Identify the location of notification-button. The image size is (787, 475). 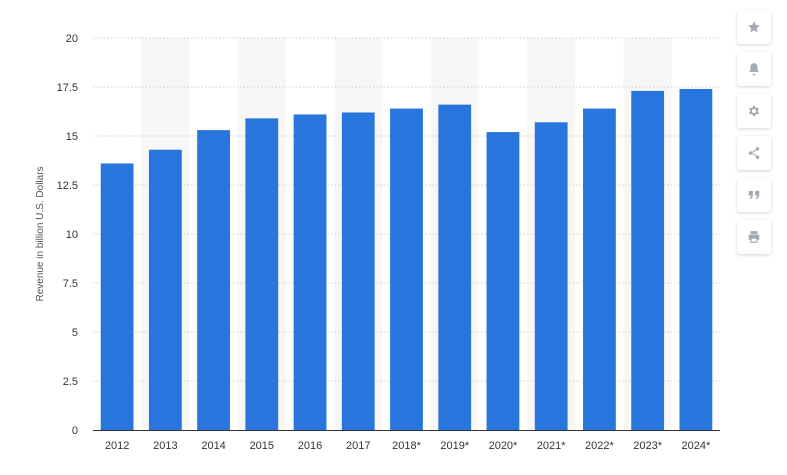
(754, 69).